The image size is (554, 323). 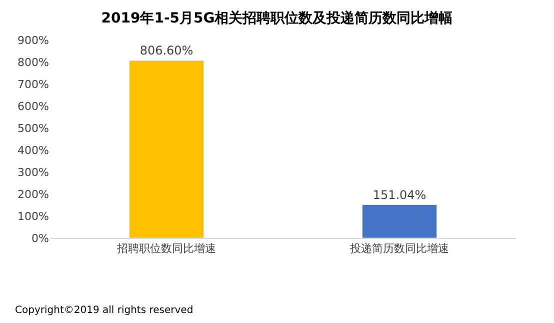 I want to click on x-tick-label: 招聘职位数同比增速, so click(x=166, y=249).